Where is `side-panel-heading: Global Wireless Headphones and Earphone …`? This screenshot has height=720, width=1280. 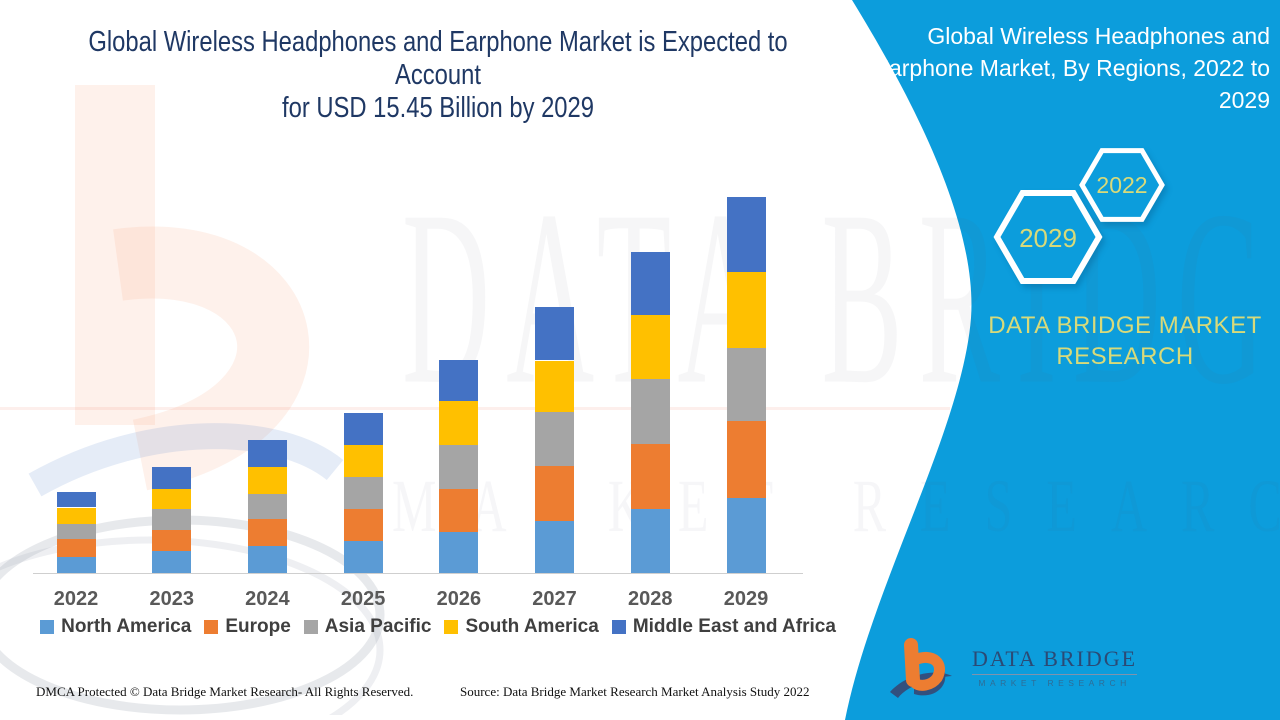
side-panel-heading: Global Wireless Headphones and Earphone … is located at coordinates (1071, 68).